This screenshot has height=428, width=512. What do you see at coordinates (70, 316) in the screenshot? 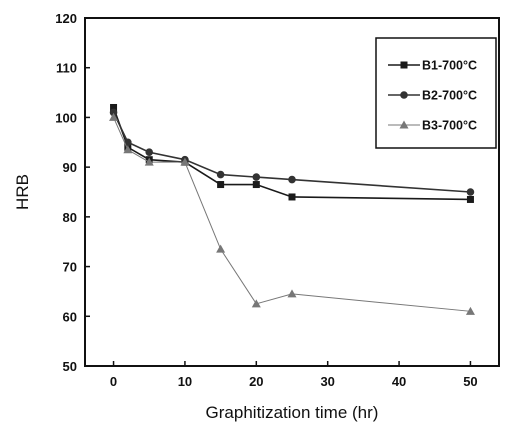
I see `y-tick-label: 60` at bounding box center [70, 316].